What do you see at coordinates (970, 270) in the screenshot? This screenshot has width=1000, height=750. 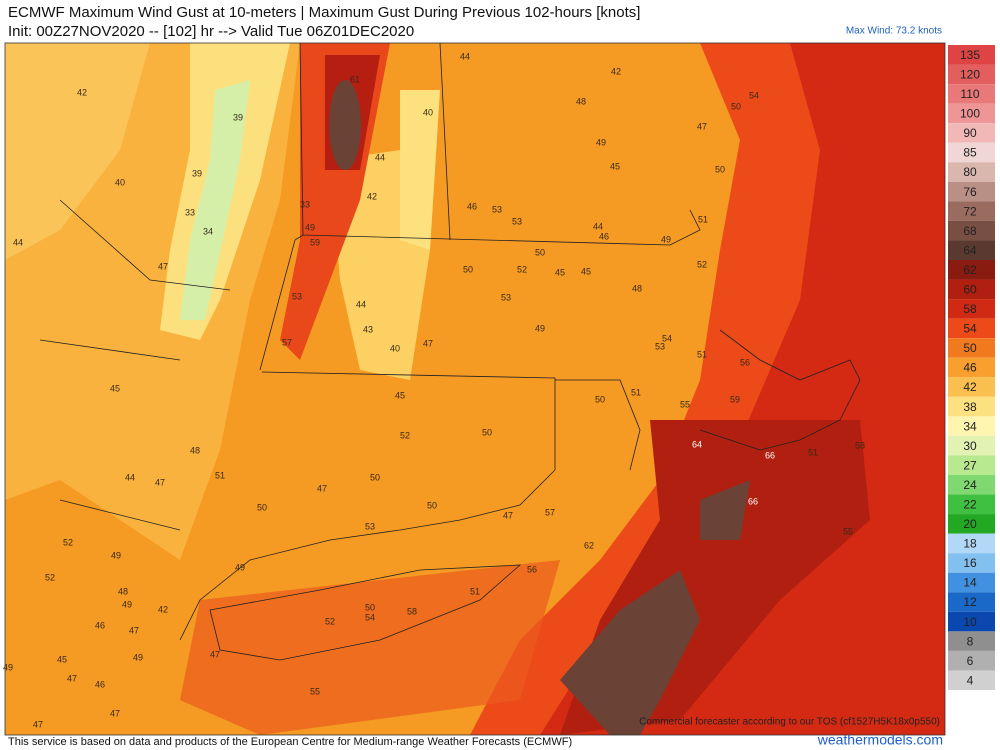 I see `colorbar-label: 62` at bounding box center [970, 270].